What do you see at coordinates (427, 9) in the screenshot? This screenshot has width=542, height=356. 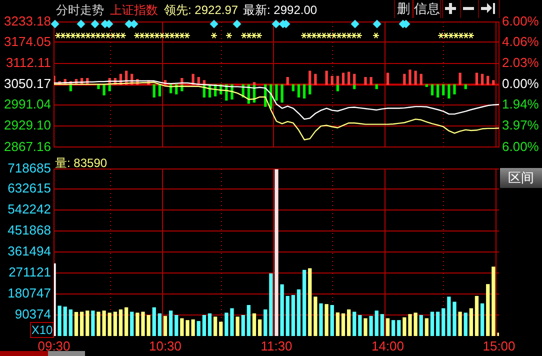 I see `text: 信息` at bounding box center [427, 9].